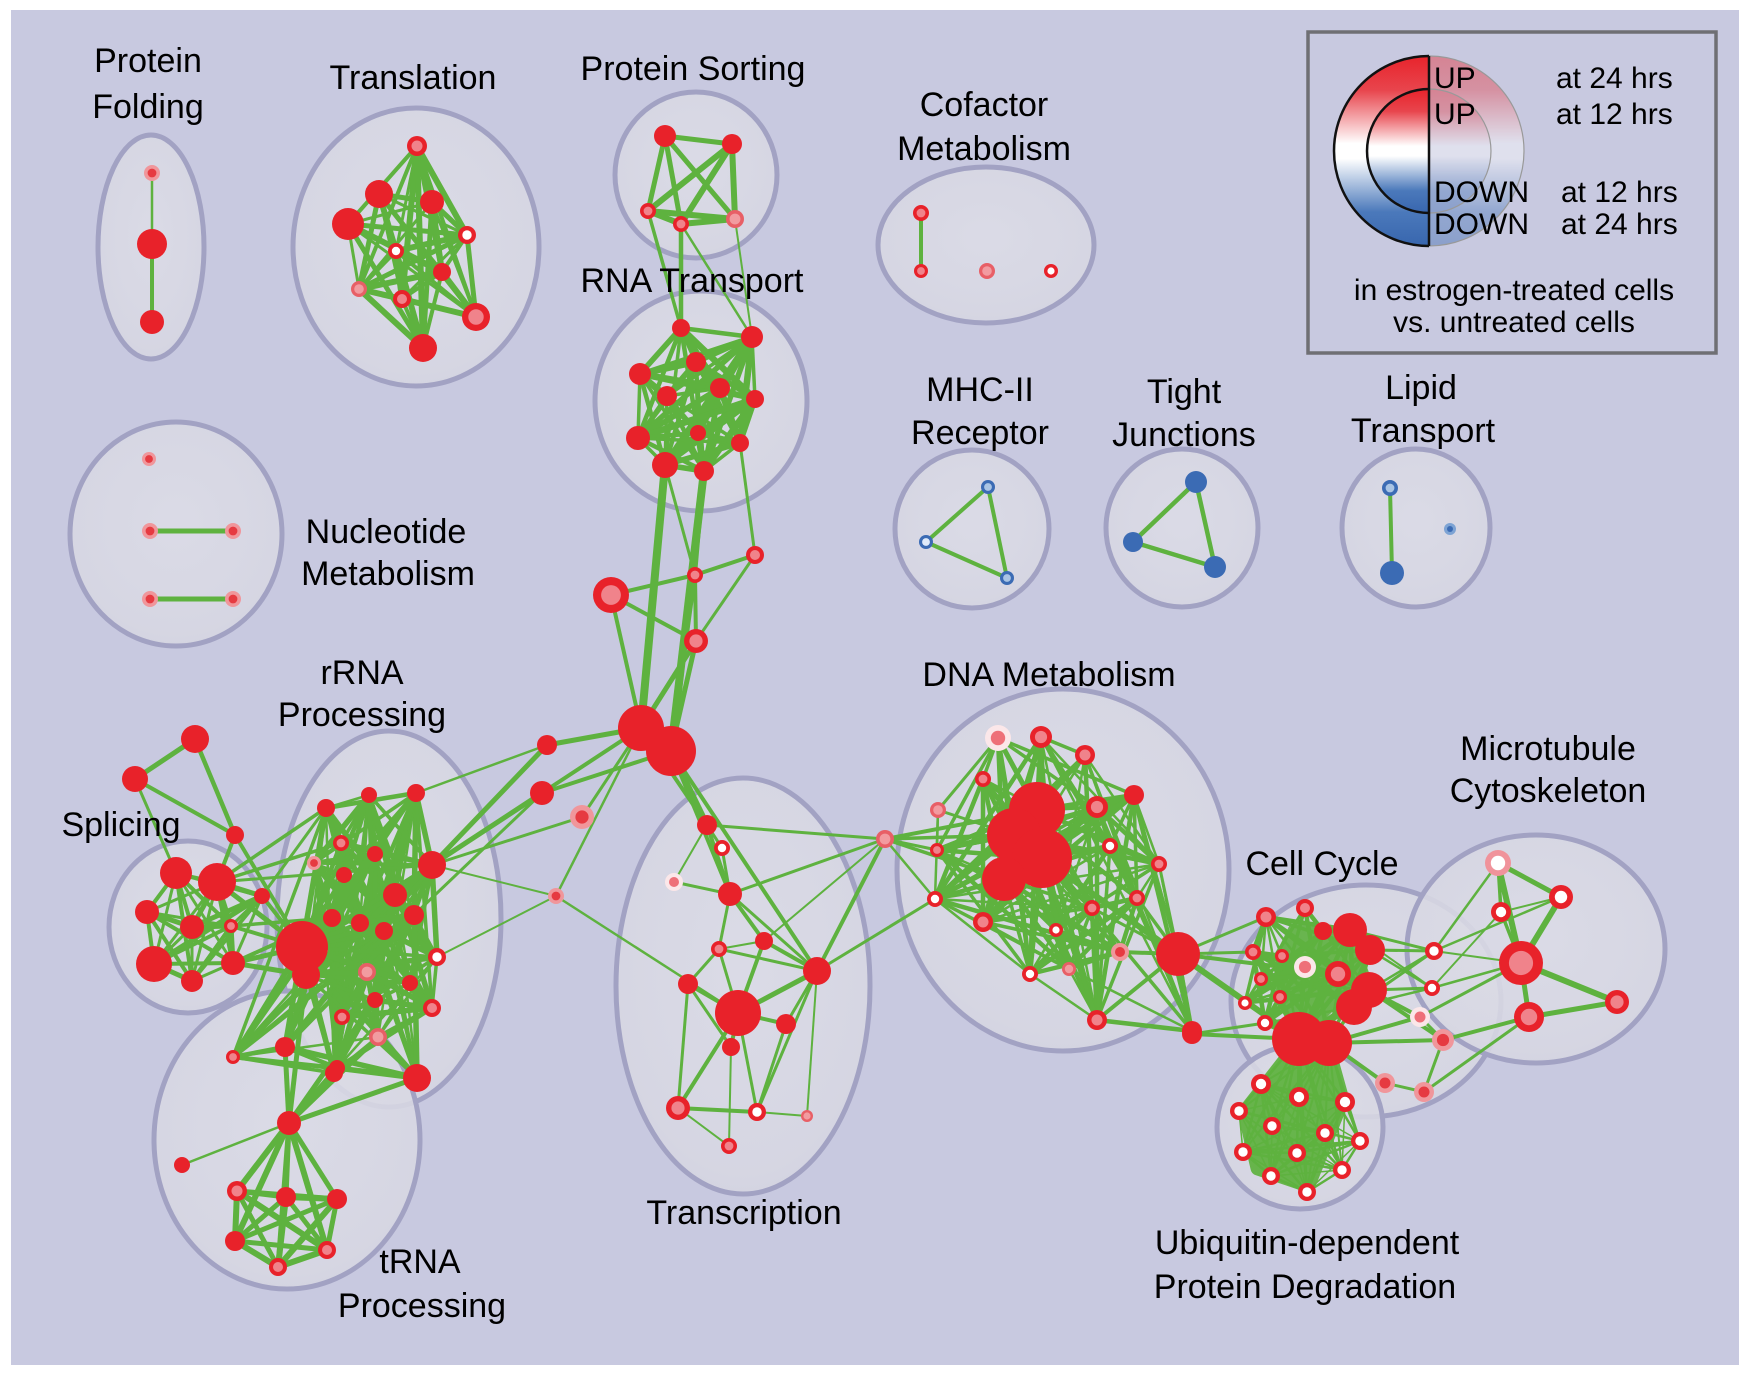 The image size is (1750, 1381). What do you see at coordinates (743, 1213) in the screenshot?
I see `svg-text: Transcription` at bounding box center [743, 1213].